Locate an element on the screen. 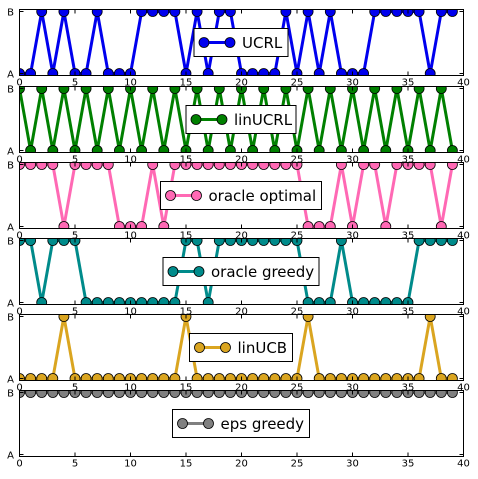  legend-label: oracle greedy is located at coordinates (262, 272).